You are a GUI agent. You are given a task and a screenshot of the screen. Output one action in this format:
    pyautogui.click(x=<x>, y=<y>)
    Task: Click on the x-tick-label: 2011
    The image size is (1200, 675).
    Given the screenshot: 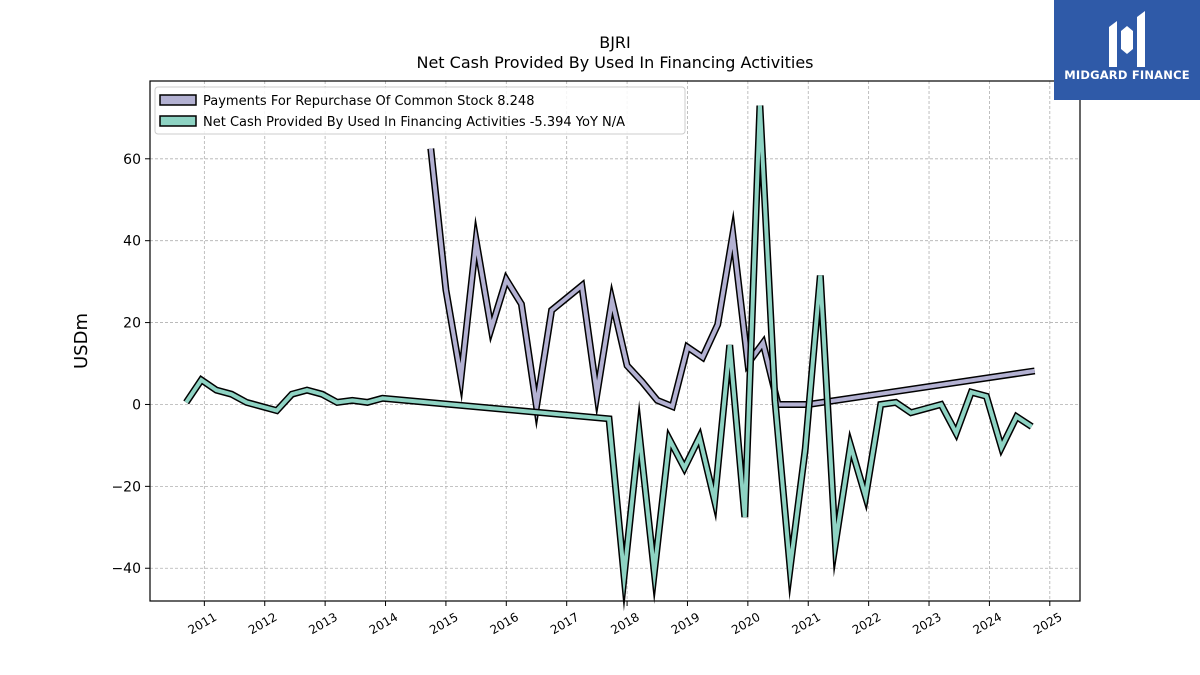 What is the action you would take?
    pyautogui.click(x=202, y=623)
    